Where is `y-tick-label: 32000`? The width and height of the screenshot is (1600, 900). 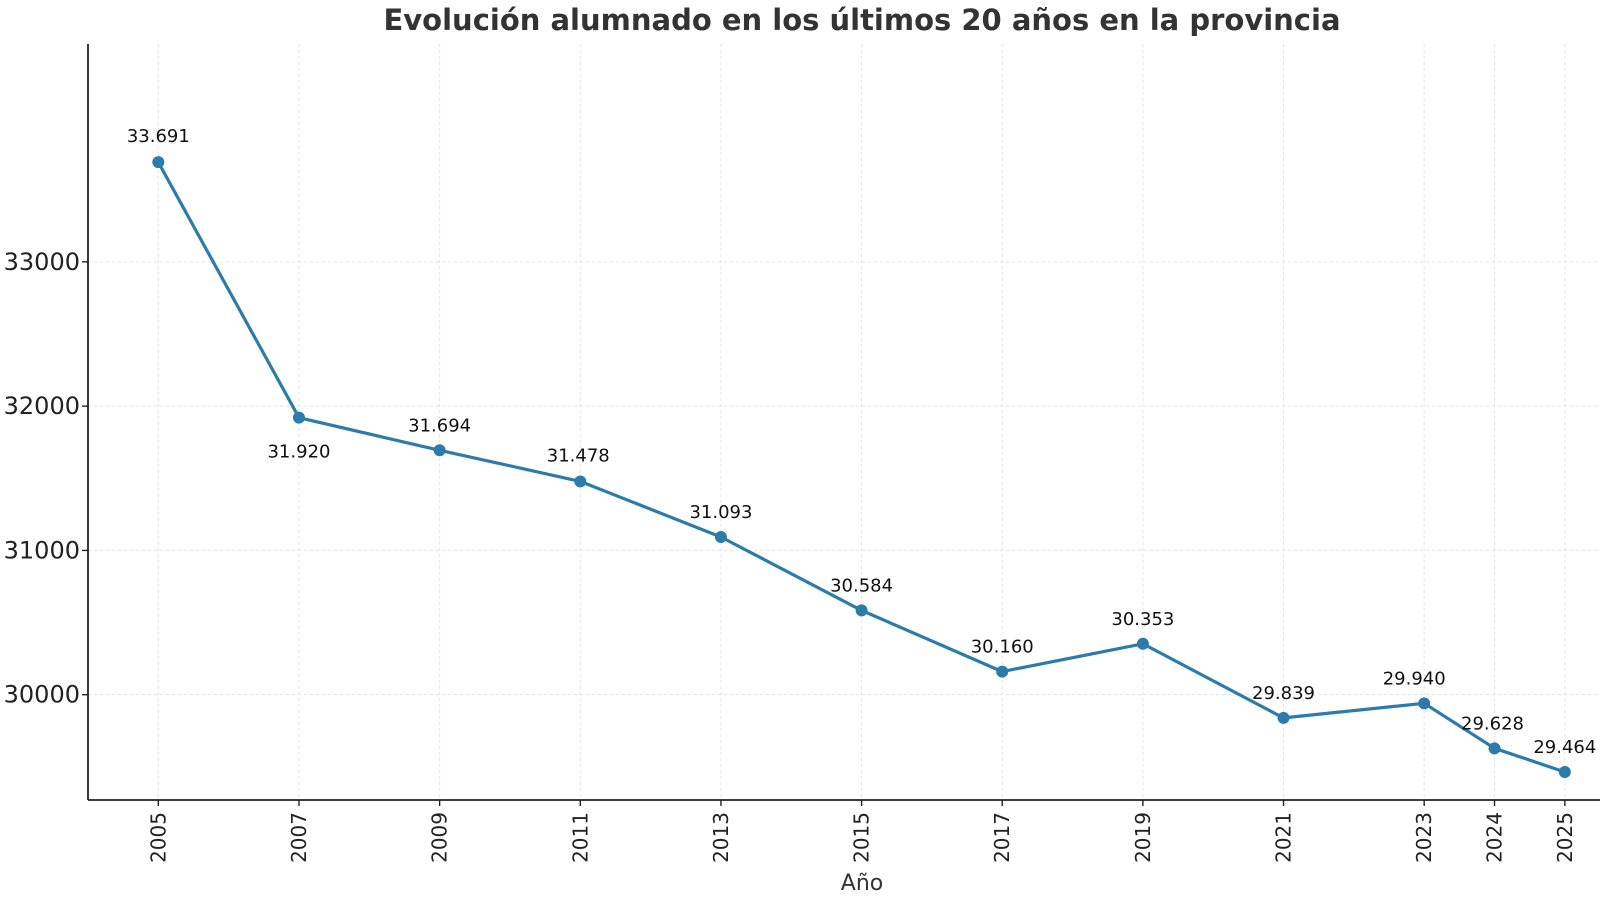 y-tick-label: 32000 is located at coordinates (42, 406).